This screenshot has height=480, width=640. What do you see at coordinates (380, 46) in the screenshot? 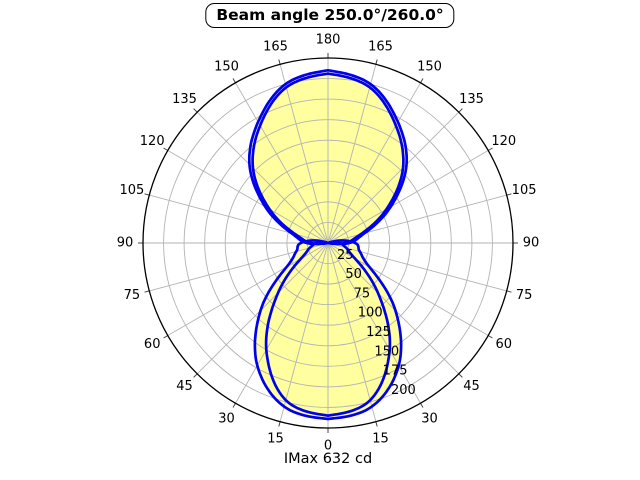
I see `angle-label-165-right: 165` at bounding box center [380, 46].